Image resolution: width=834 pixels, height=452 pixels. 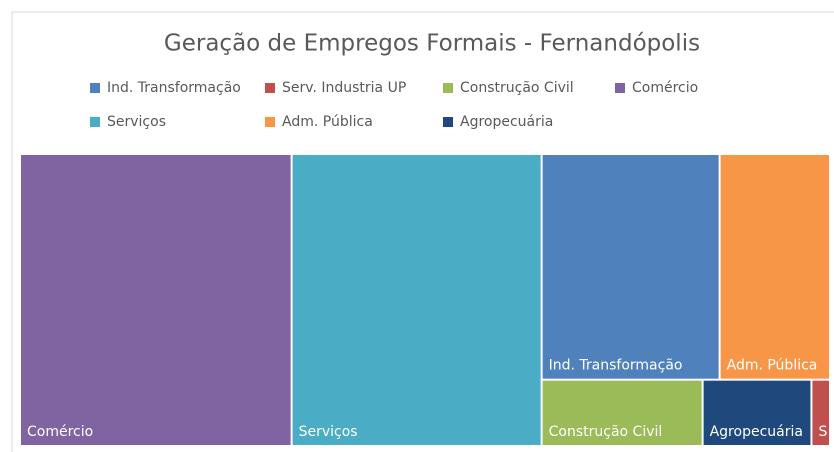 I want to click on tile-label: Serviços, so click(x=328, y=432).